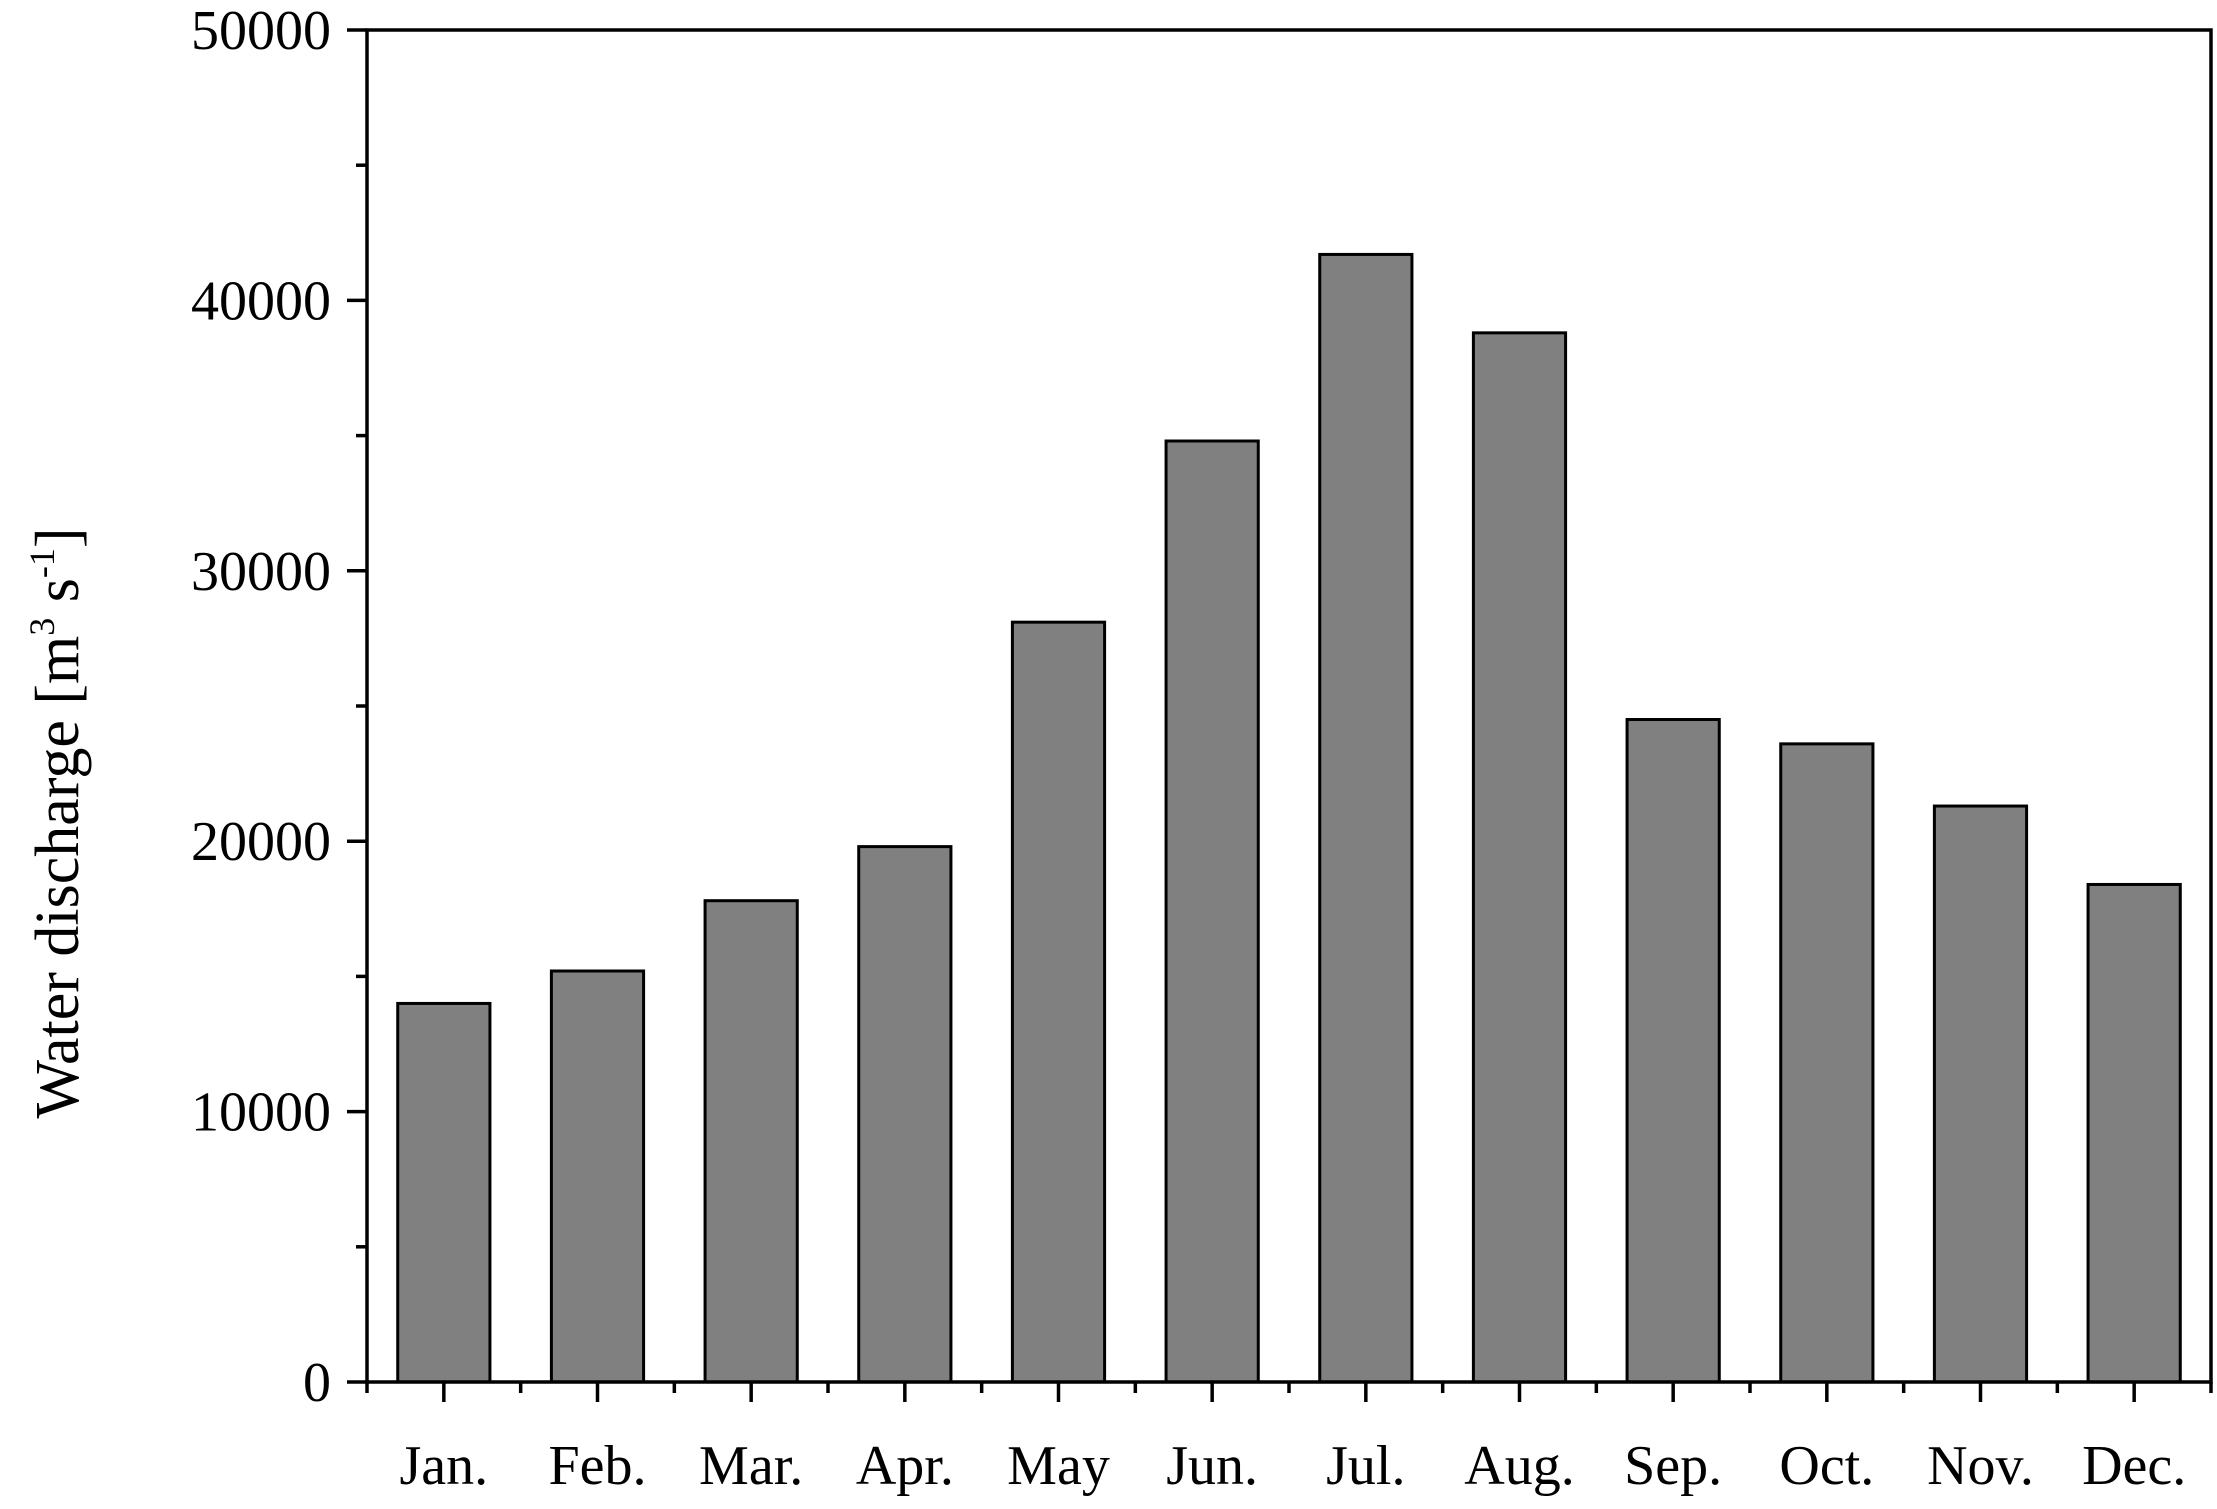  I want to click on x-tick-label: Apr., so click(905, 1466).